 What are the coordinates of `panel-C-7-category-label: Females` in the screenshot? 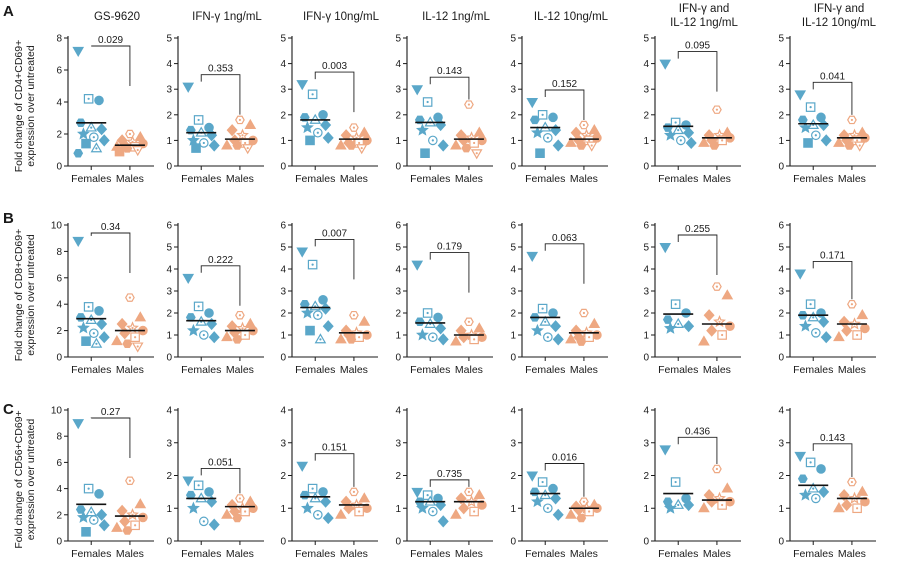 It's located at (813, 554).